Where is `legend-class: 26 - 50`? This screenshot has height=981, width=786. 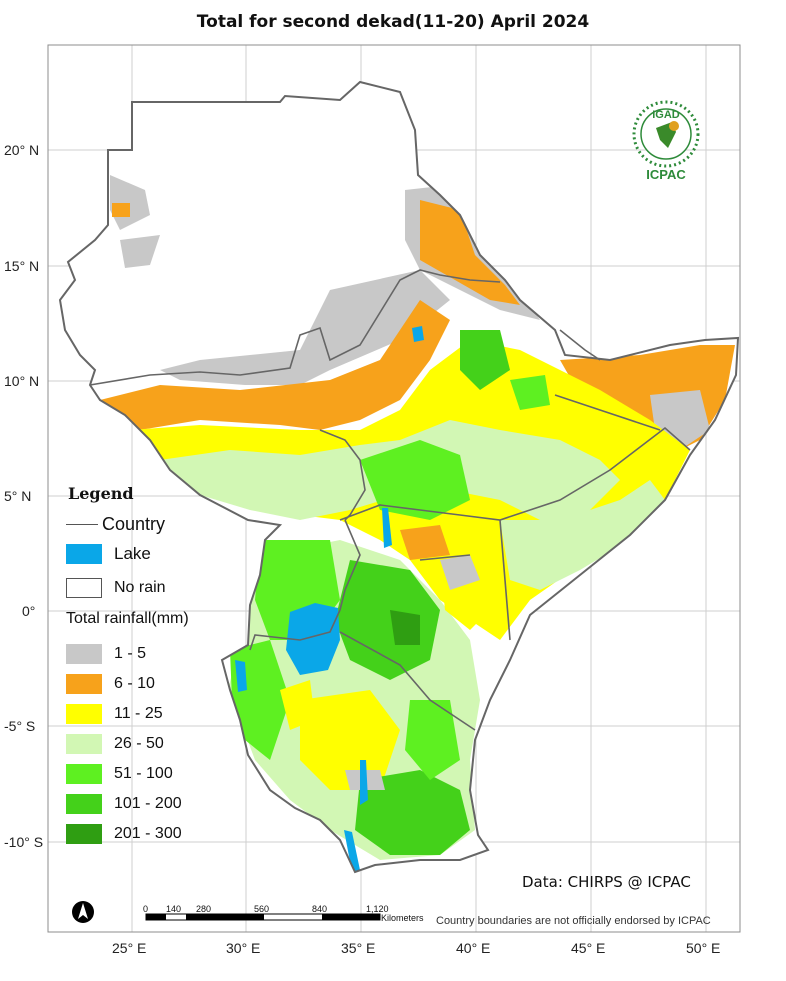
legend-class: 26 - 50 is located at coordinates (115, 744).